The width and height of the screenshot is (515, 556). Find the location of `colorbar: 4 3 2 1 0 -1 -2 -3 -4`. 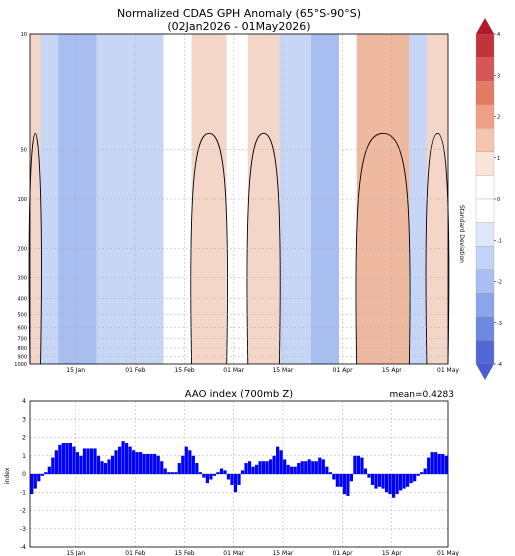

colorbar: 4 3 2 1 0 -1 -2 -3 -4 is located at coordinates (488, 199).